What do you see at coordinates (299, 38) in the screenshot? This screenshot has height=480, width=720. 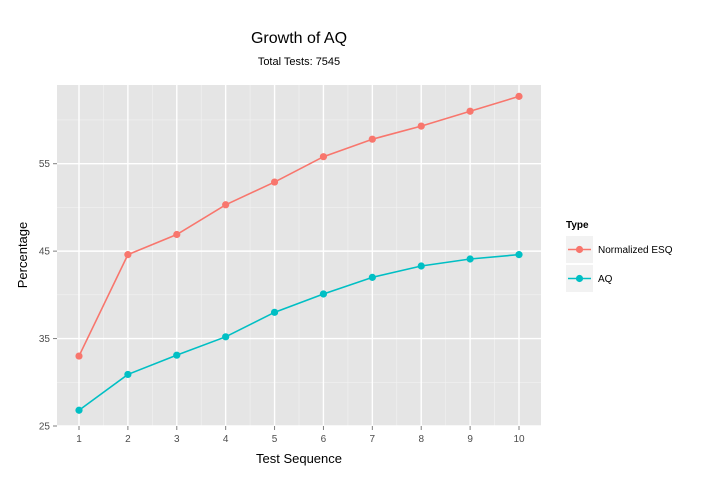 I see `chart-title: Growth of AQ` at bounding box center [299, 38].